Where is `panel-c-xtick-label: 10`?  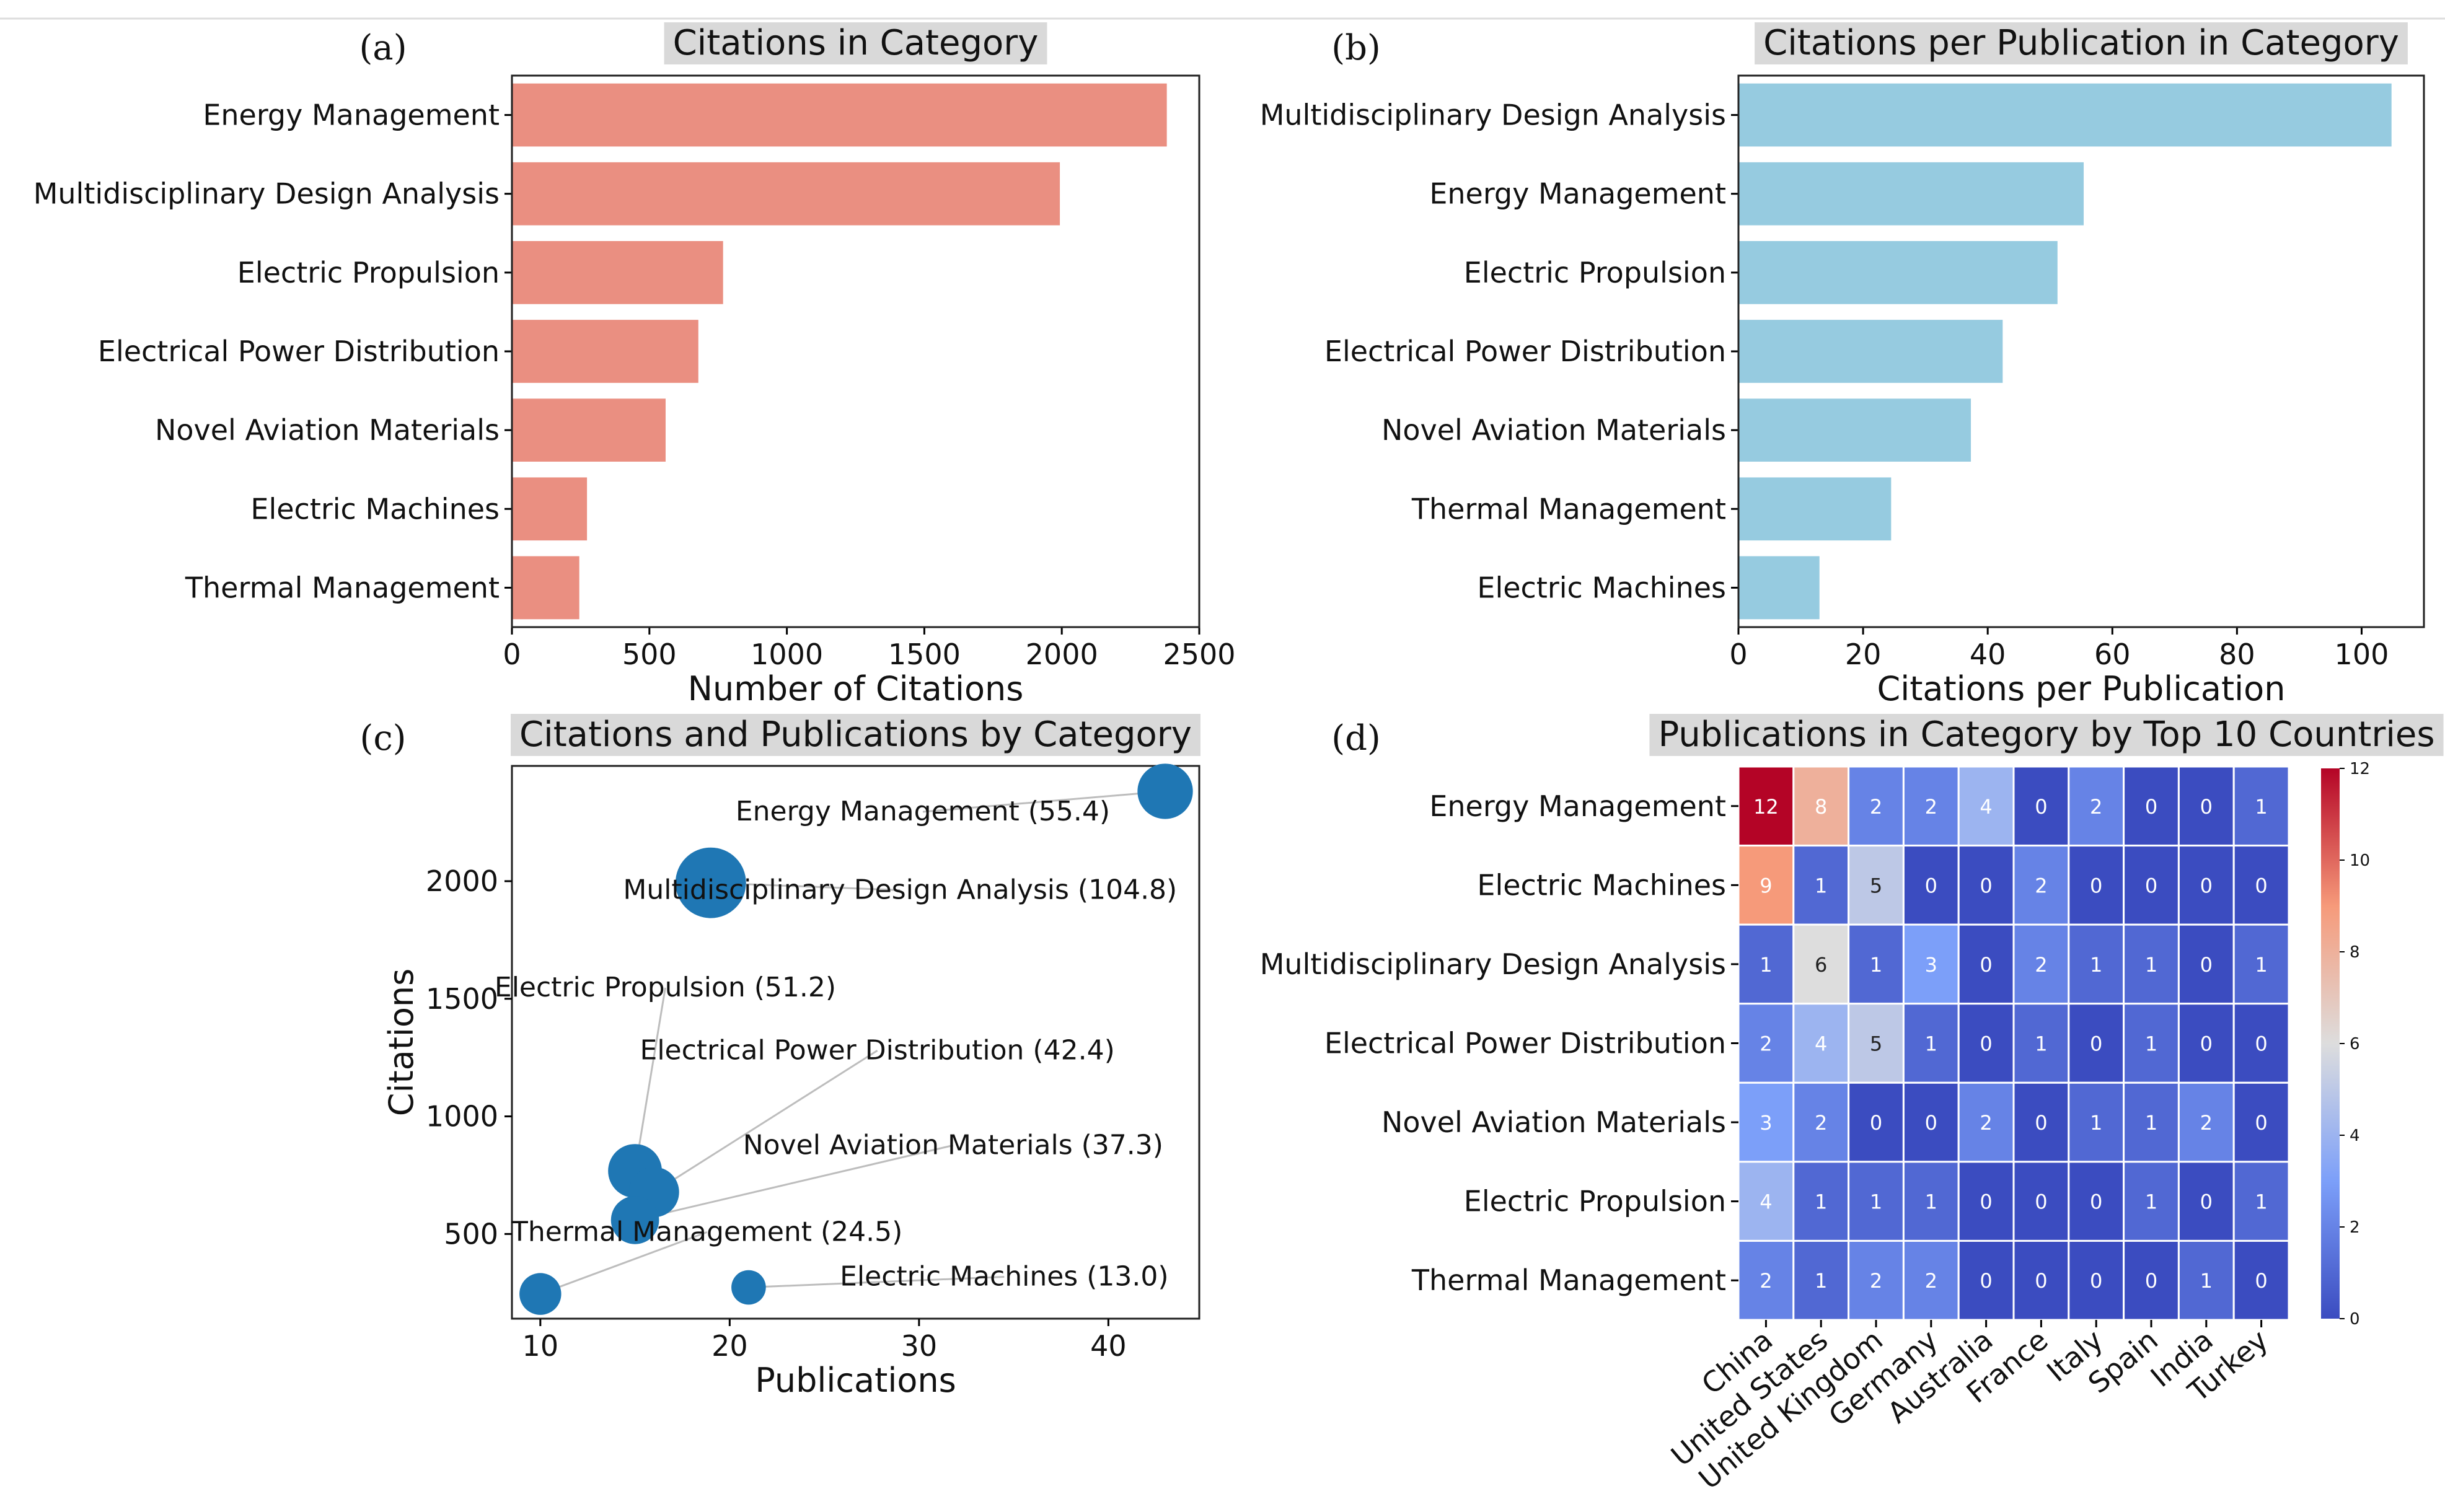
panel-c-xtick-label: 10 is located at coordinates (540, 1346).